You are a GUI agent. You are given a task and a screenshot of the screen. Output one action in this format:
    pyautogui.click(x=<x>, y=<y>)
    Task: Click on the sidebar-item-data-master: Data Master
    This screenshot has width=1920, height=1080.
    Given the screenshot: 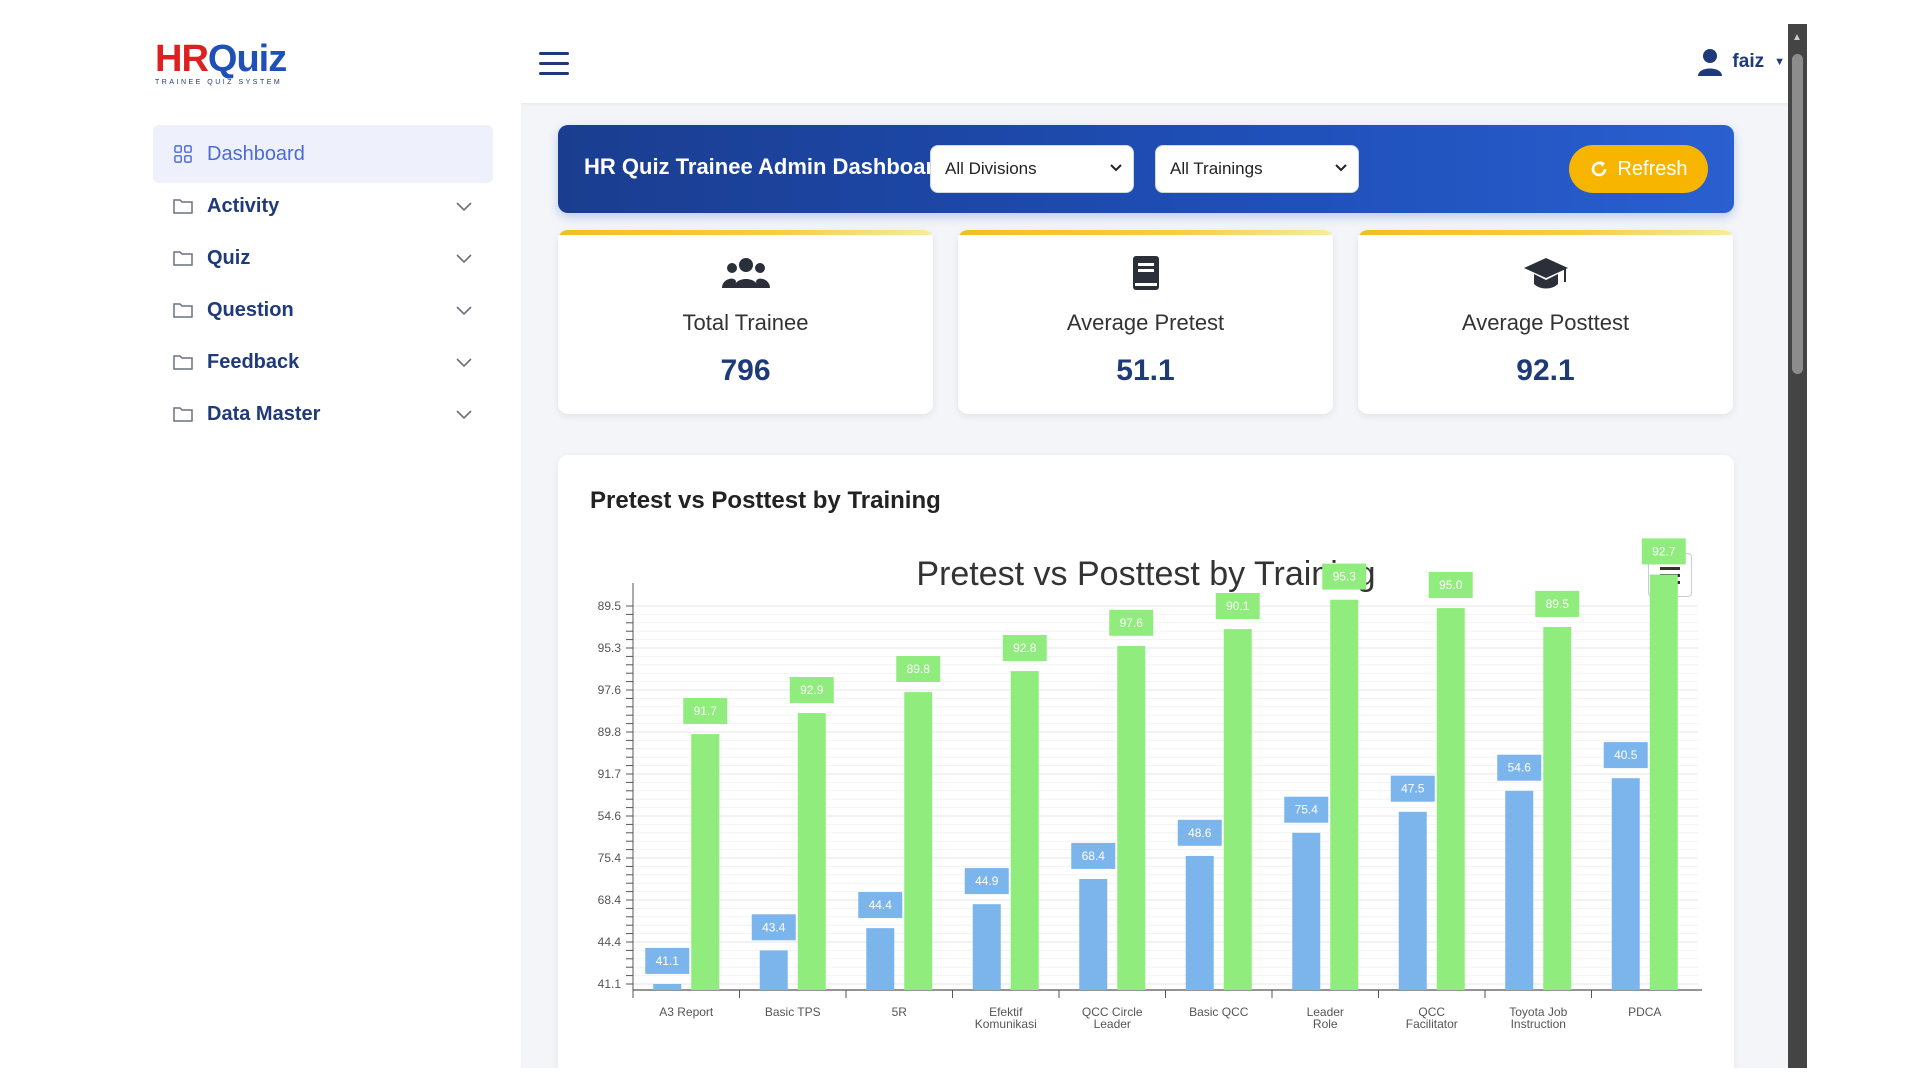 What is the action you would take?
    pyautogui.click(x=323, y=414)
    